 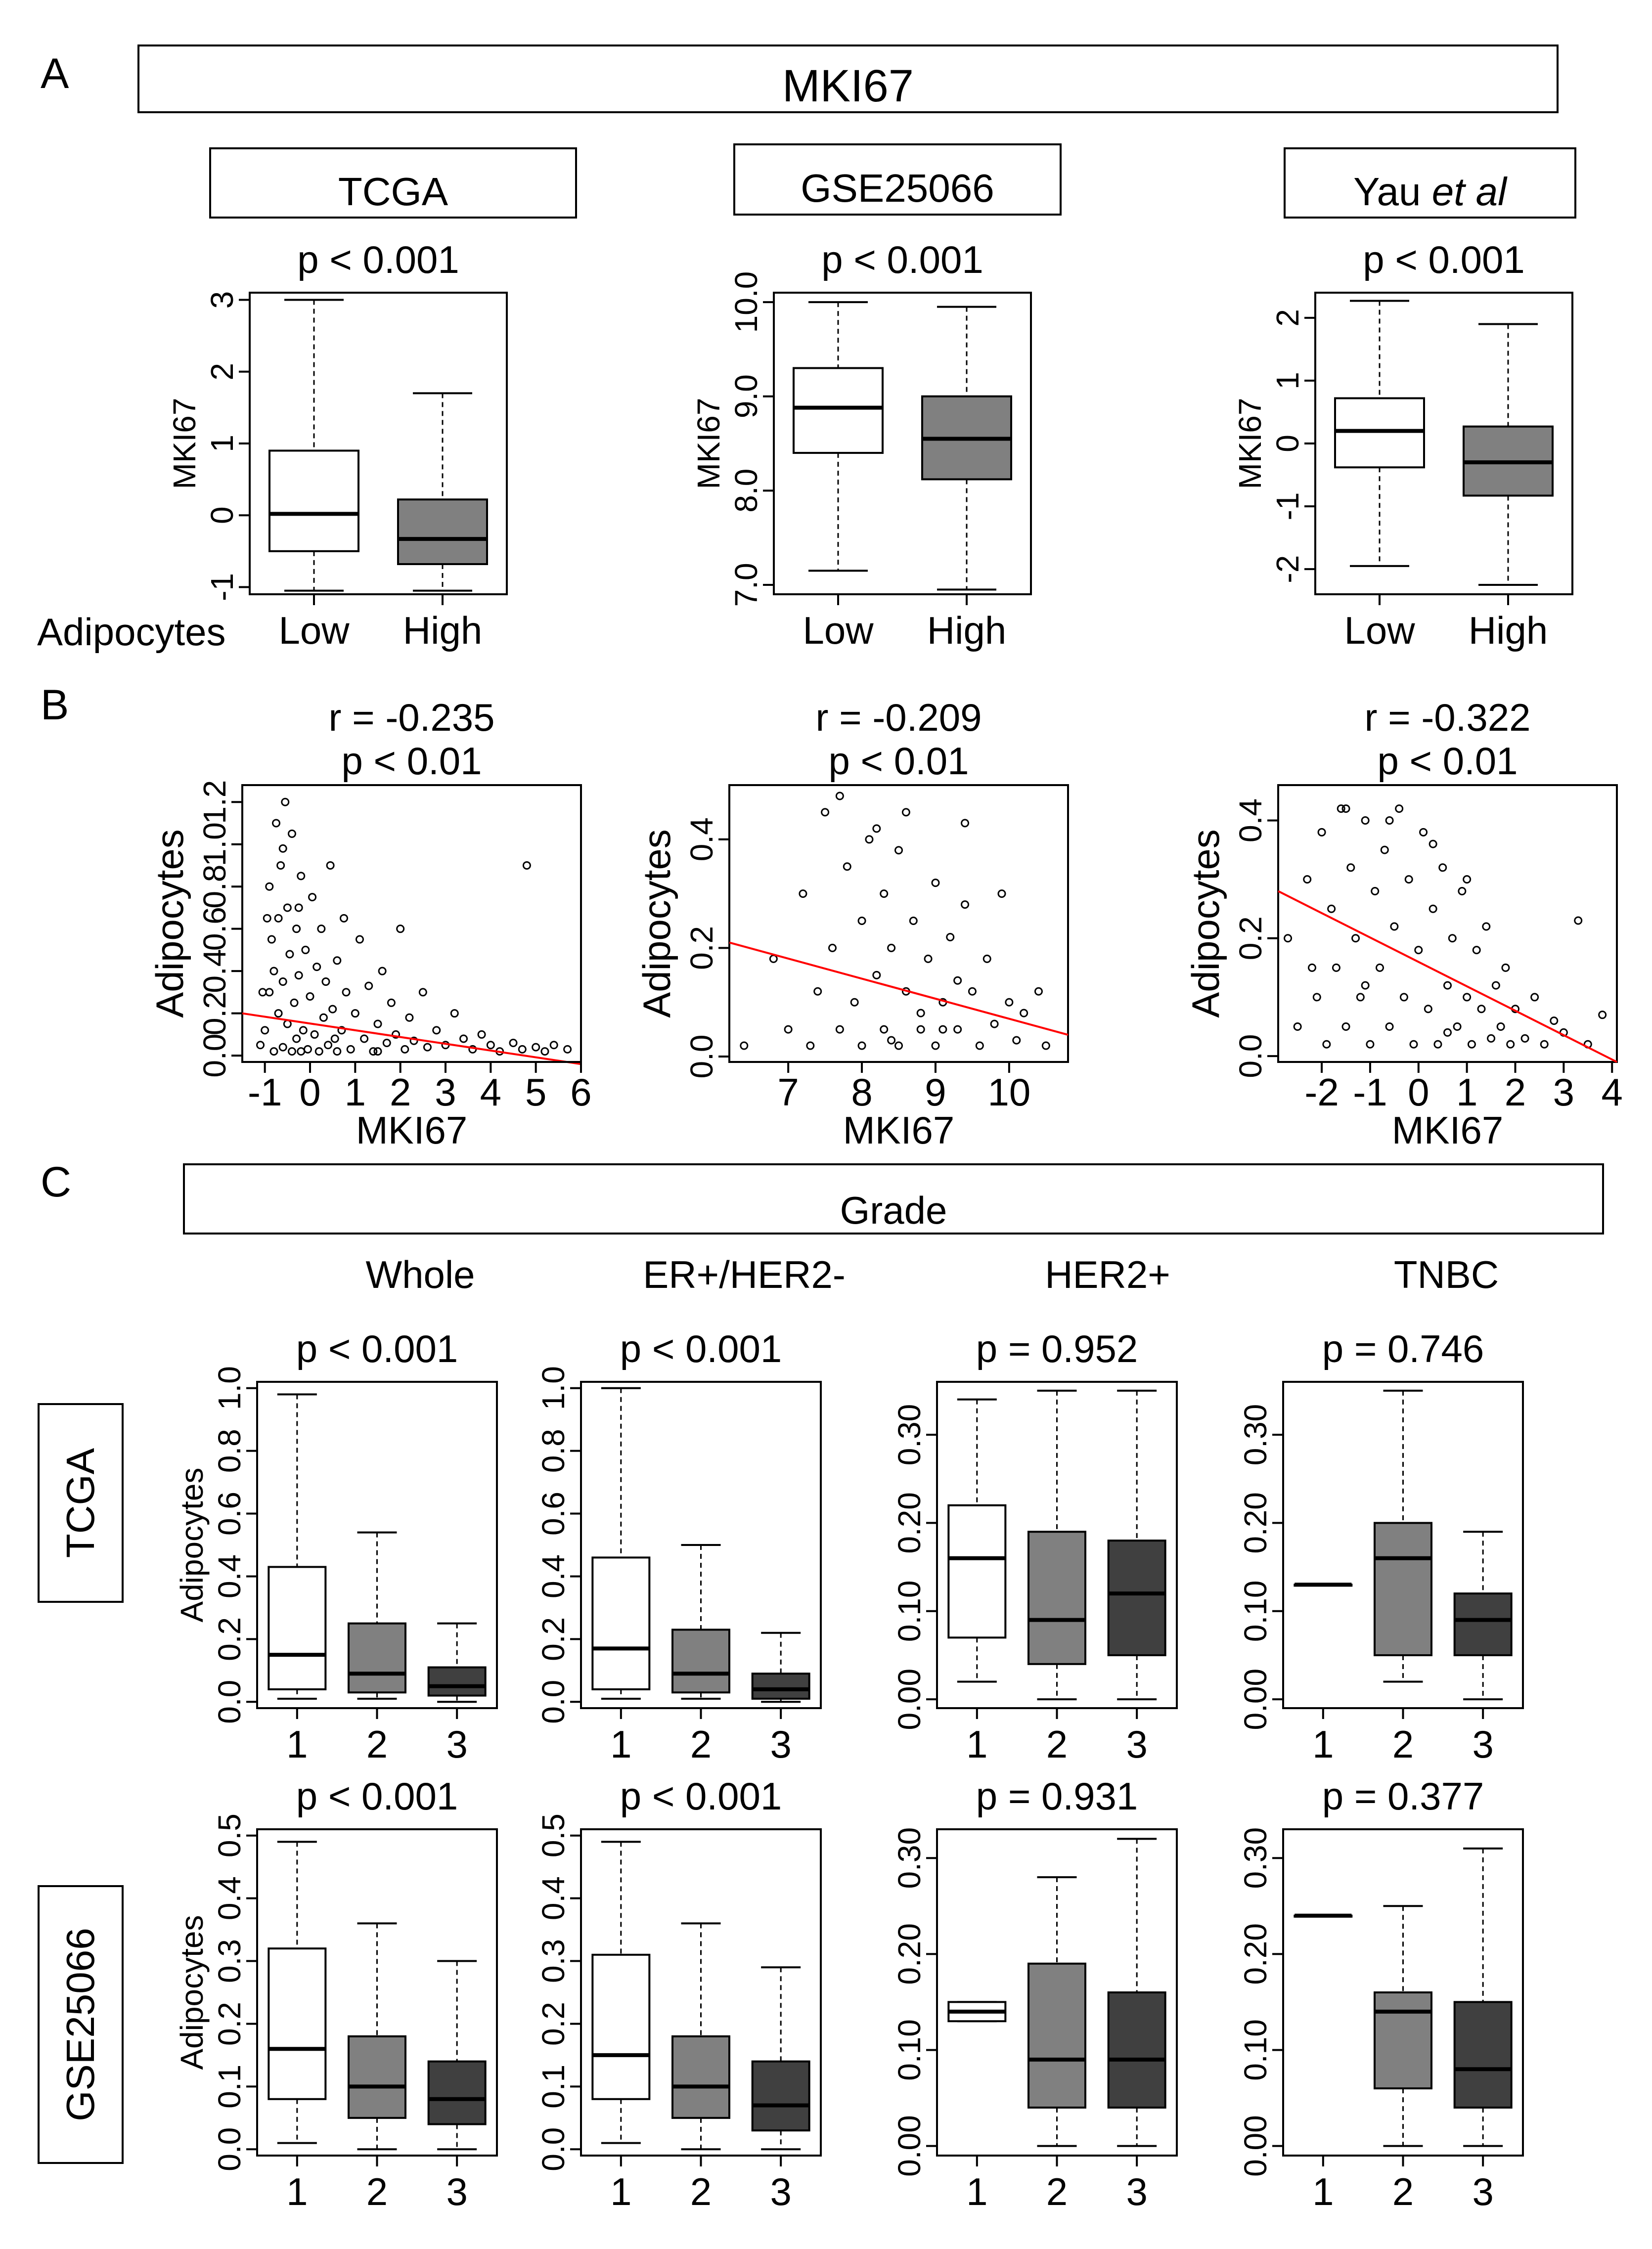 I want to click on y-tick-label: 0.8, so click(x=553, y=1451).